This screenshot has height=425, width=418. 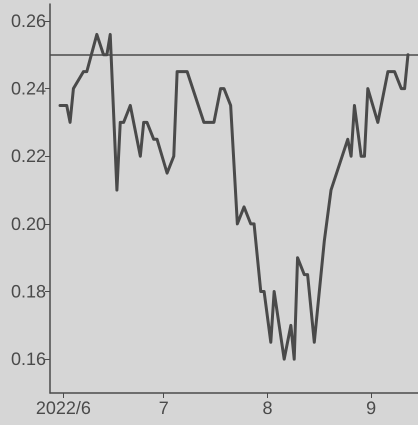 I want to click on y-tick-label: 0.26, so click(x=28, y=20).